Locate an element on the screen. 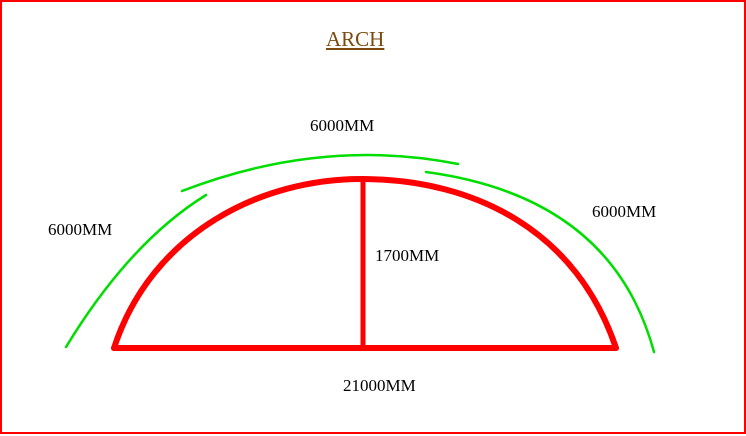 This screenshot has height=436, width=746. span-label: 21000MM is located at coordinates (379, 385).